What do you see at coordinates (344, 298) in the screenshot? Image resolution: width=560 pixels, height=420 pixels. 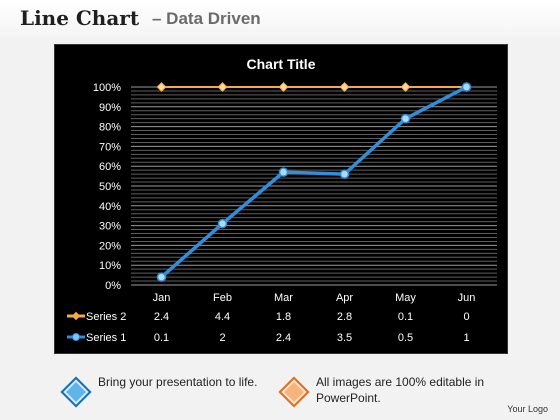 I see `x-tick-label: Apr` at bounding box center [344, 298].